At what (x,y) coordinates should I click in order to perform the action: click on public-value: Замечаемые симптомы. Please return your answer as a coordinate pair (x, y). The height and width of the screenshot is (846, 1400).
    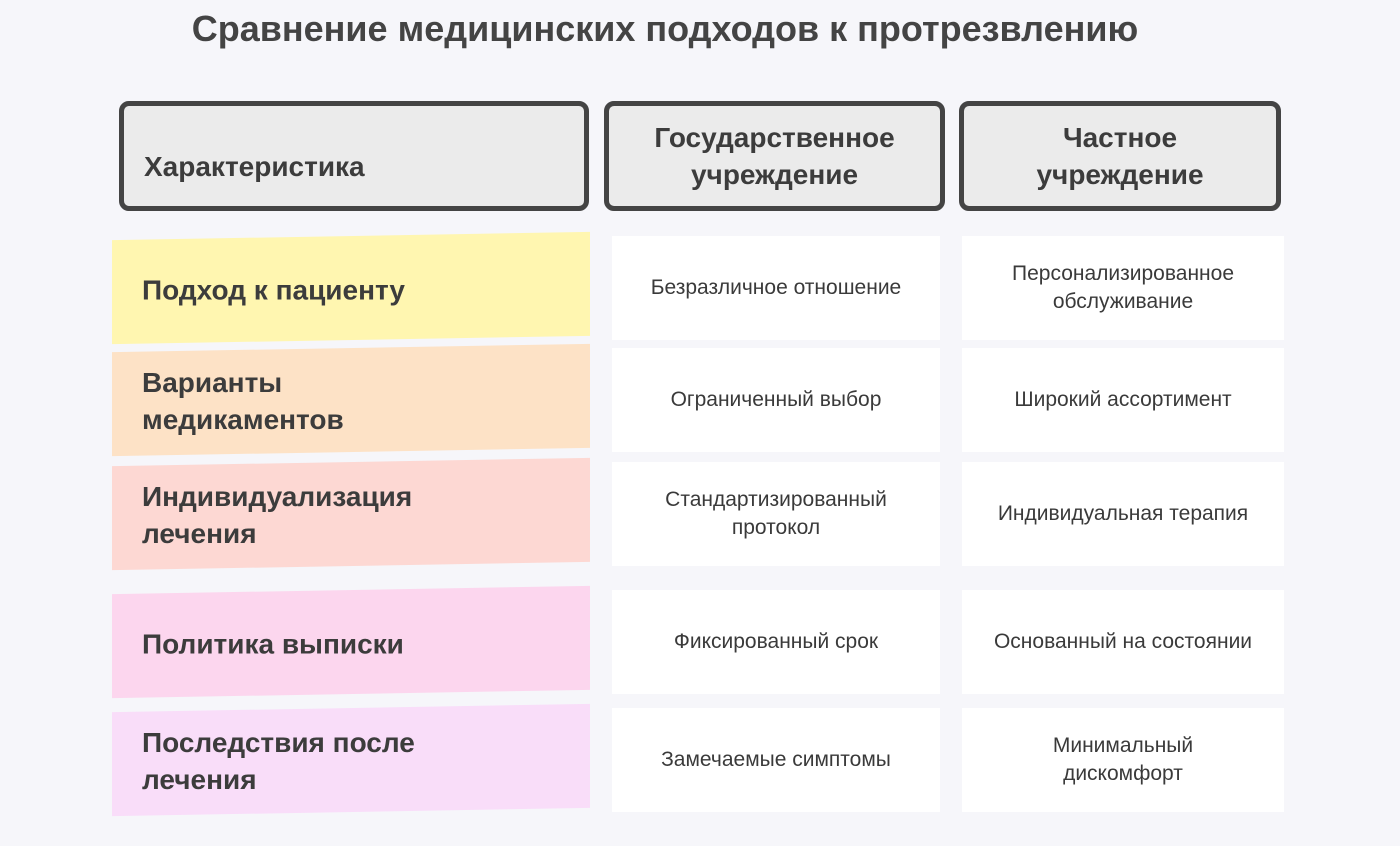
    Looking at the image, I should click on (776, 760).